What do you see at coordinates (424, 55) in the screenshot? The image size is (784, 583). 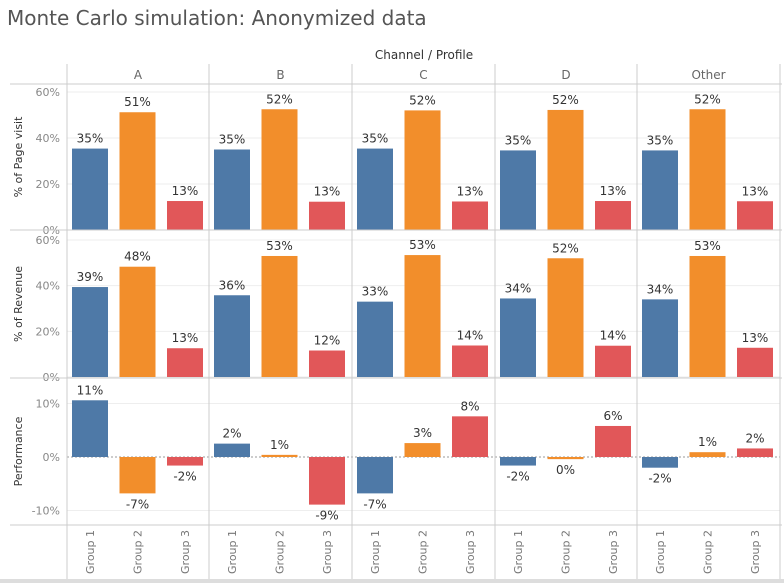 I see `column-header-title: Channel / Profile` at bounding box center [424, 55].